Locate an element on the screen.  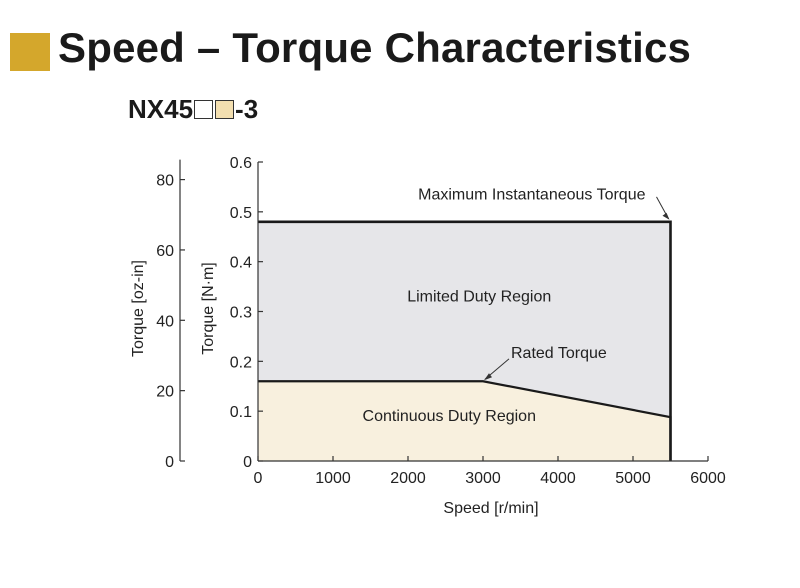
y-tick-label: 0.6 is located at coordinates (241, 163).